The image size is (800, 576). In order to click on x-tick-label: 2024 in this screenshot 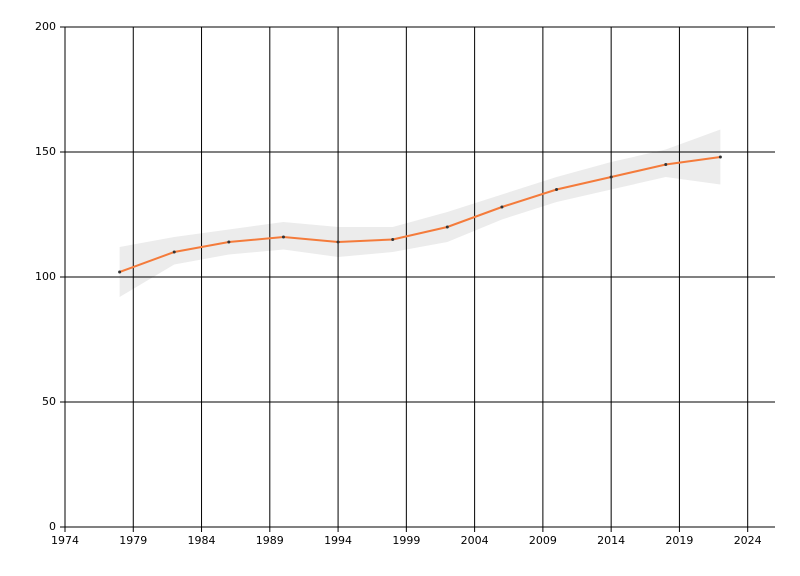, I will do `click(748, 540)`.